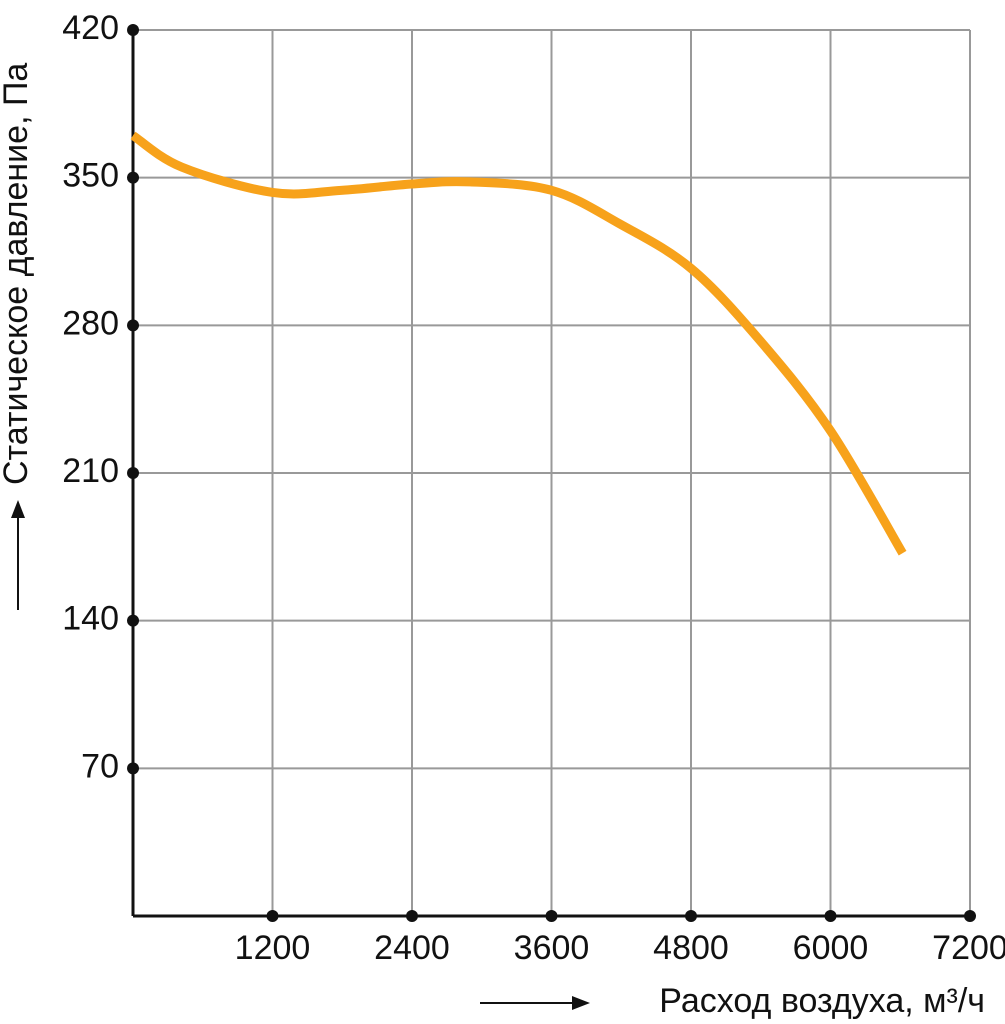 The width and height of the screenshot is (1005, 1024). I want to click on y-tick-label: 70, so click(100, 766).